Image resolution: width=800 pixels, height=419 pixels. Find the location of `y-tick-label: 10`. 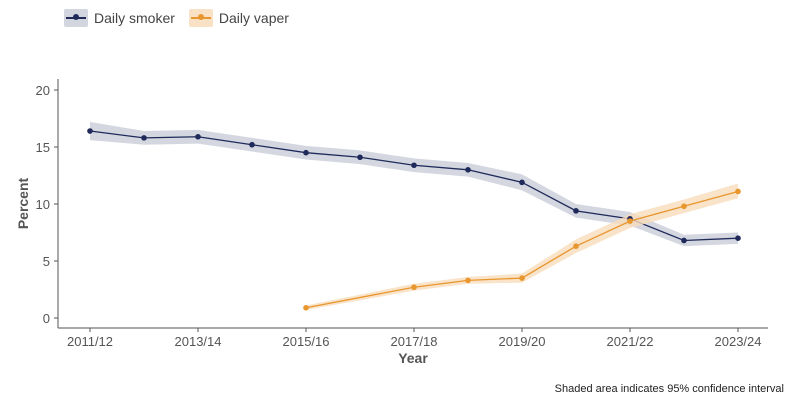

y-tick-label: 10 is located at coordinates (43, 204).